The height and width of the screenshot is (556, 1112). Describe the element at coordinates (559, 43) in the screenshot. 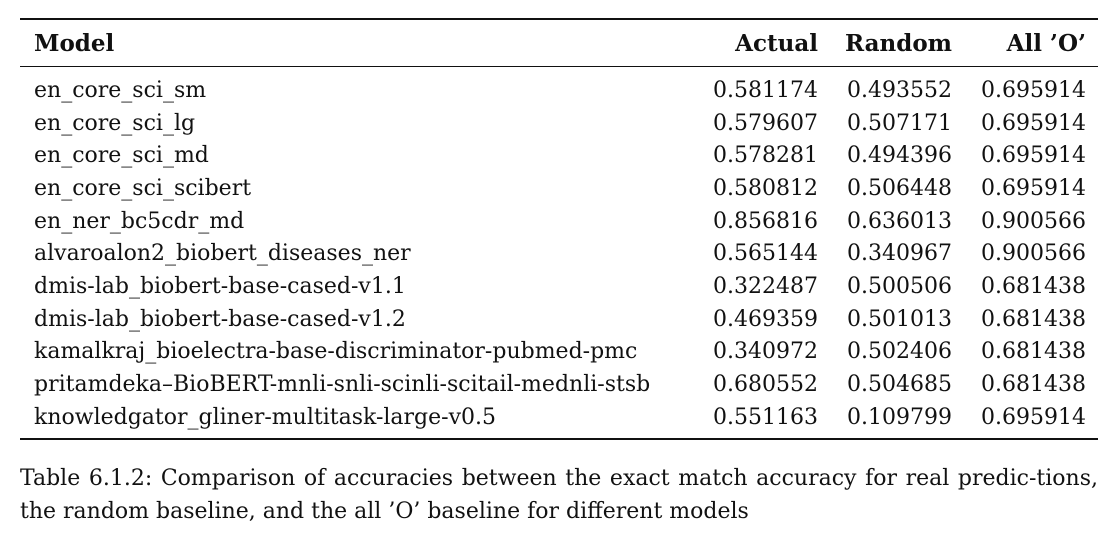

I see `table-header-row: Model Actual Random All ’O’` at that location.